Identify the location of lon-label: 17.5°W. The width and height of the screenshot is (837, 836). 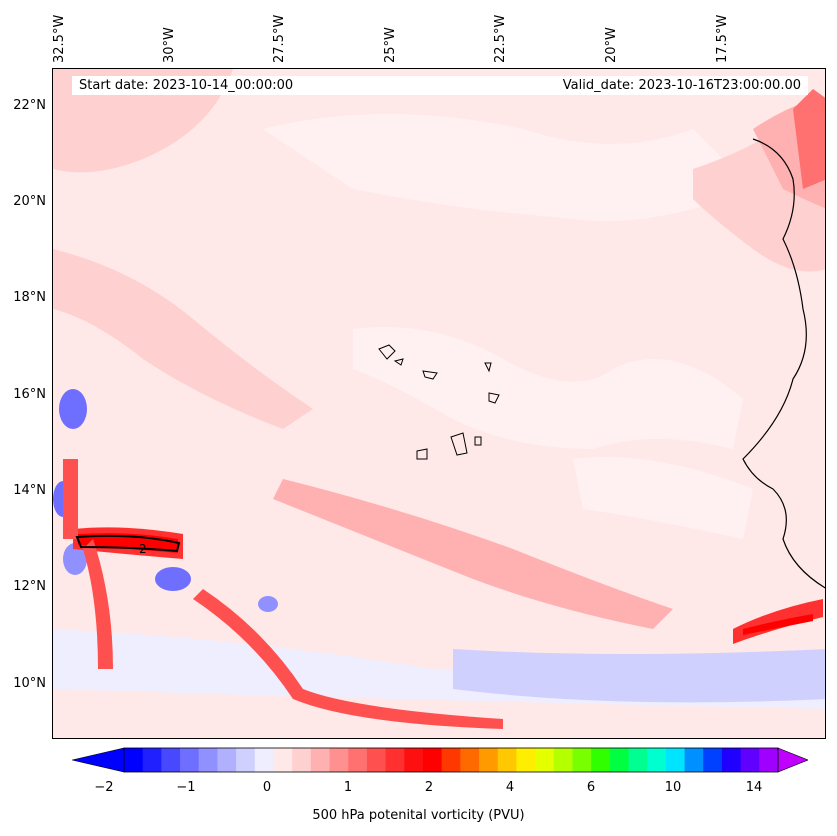
(722, 38).